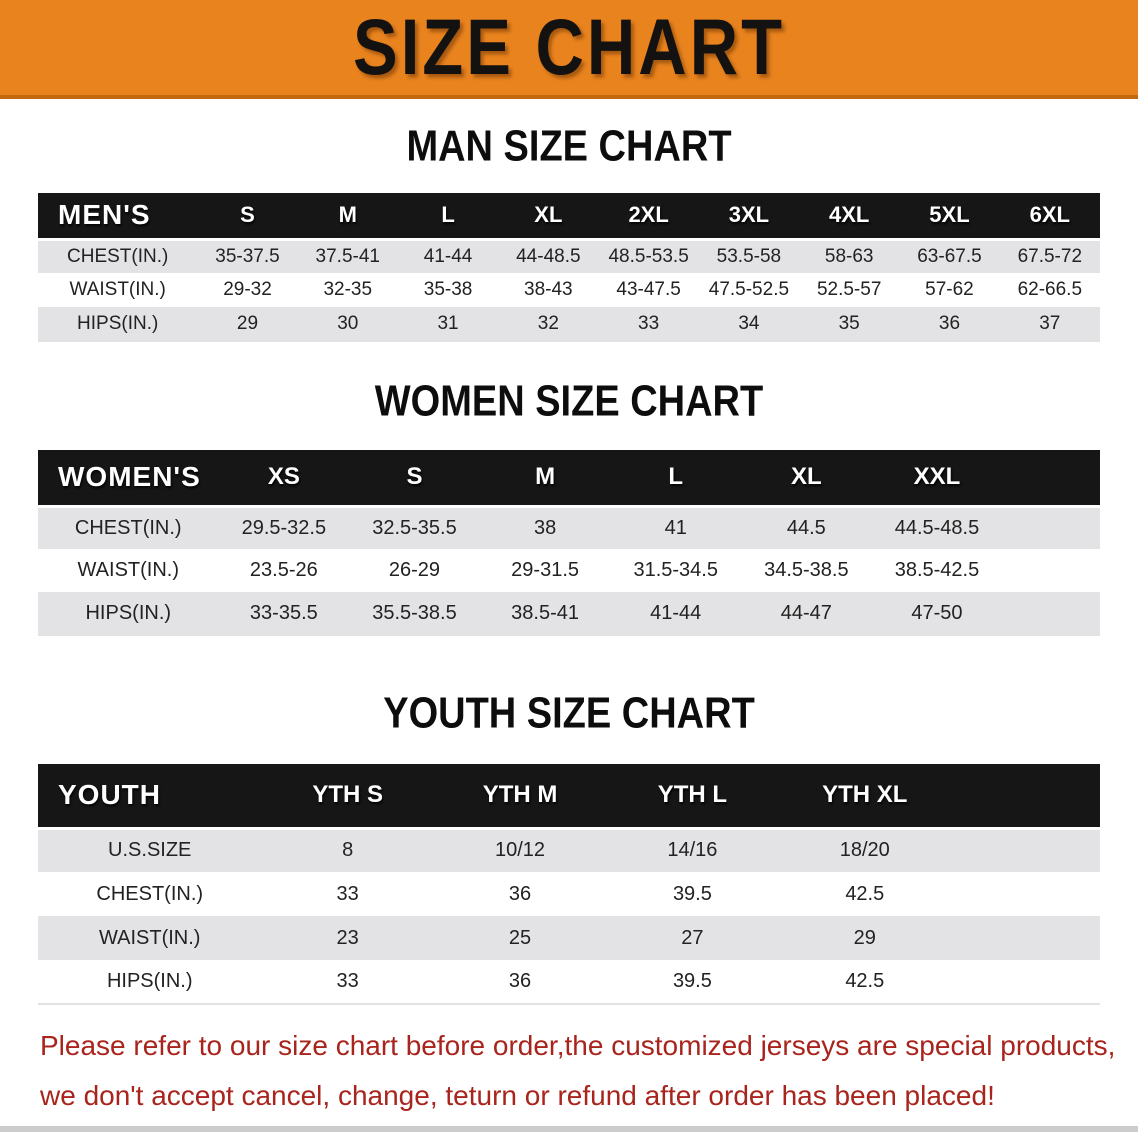 Image resolution: width=1138 pixels, height=1132 pixels. What do you see at coordinates (675, 527) in the screenshot?
I see `size-value-cell: 41` at bounding box center [675, 527].